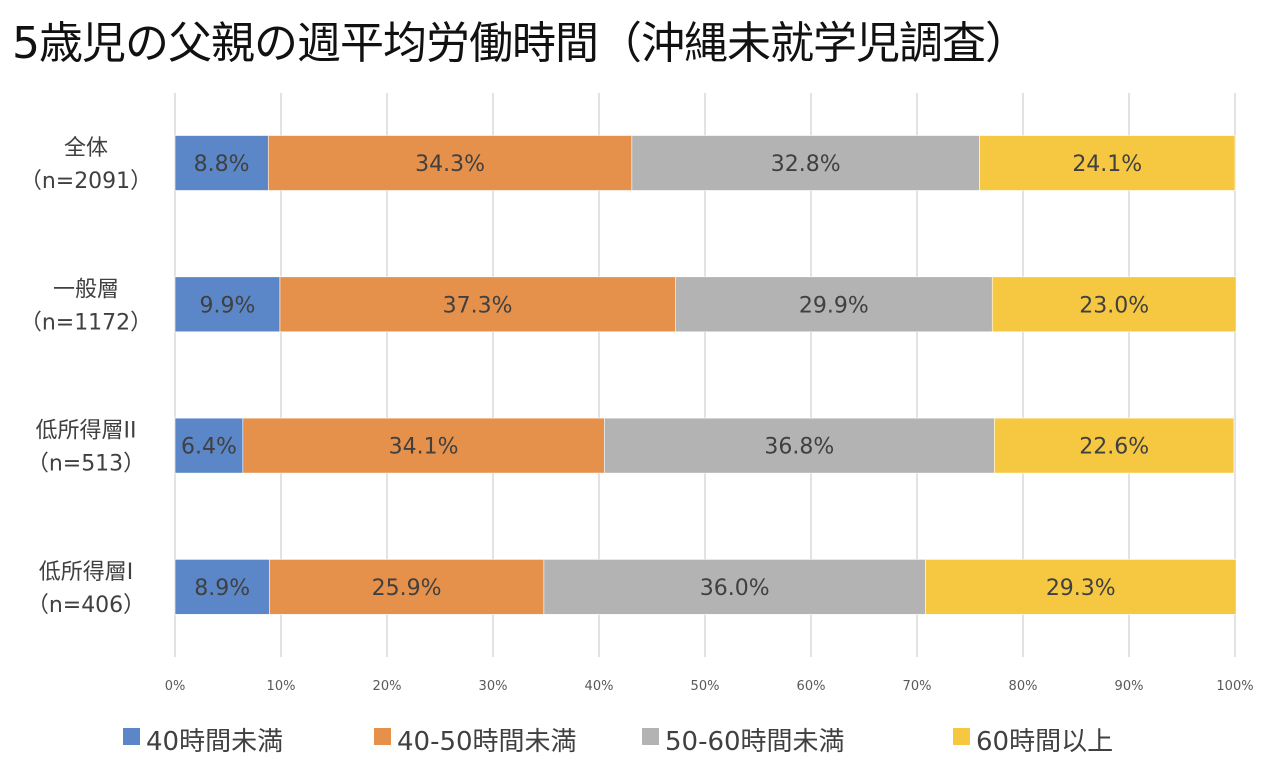 Image resolution: width=1280 pixels, height=781 pixels. I want to click on data-label: 25.9%, so click(407, 588).